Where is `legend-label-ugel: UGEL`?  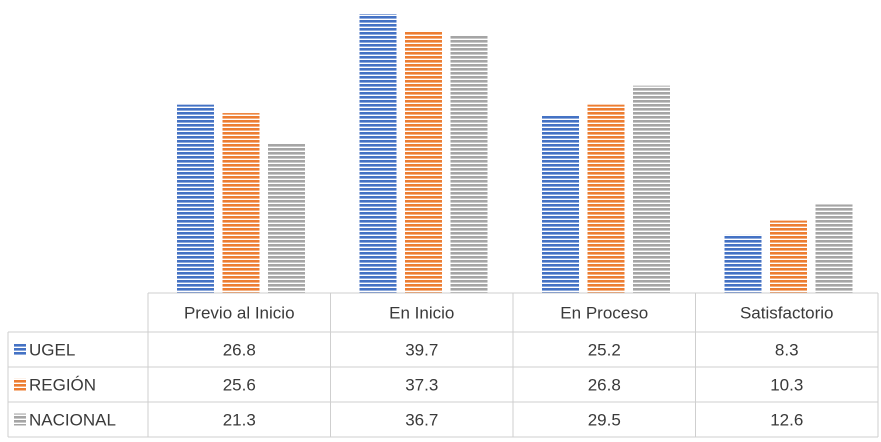
legend-label-ugel: UGEL is located at coordinates (52, 350).